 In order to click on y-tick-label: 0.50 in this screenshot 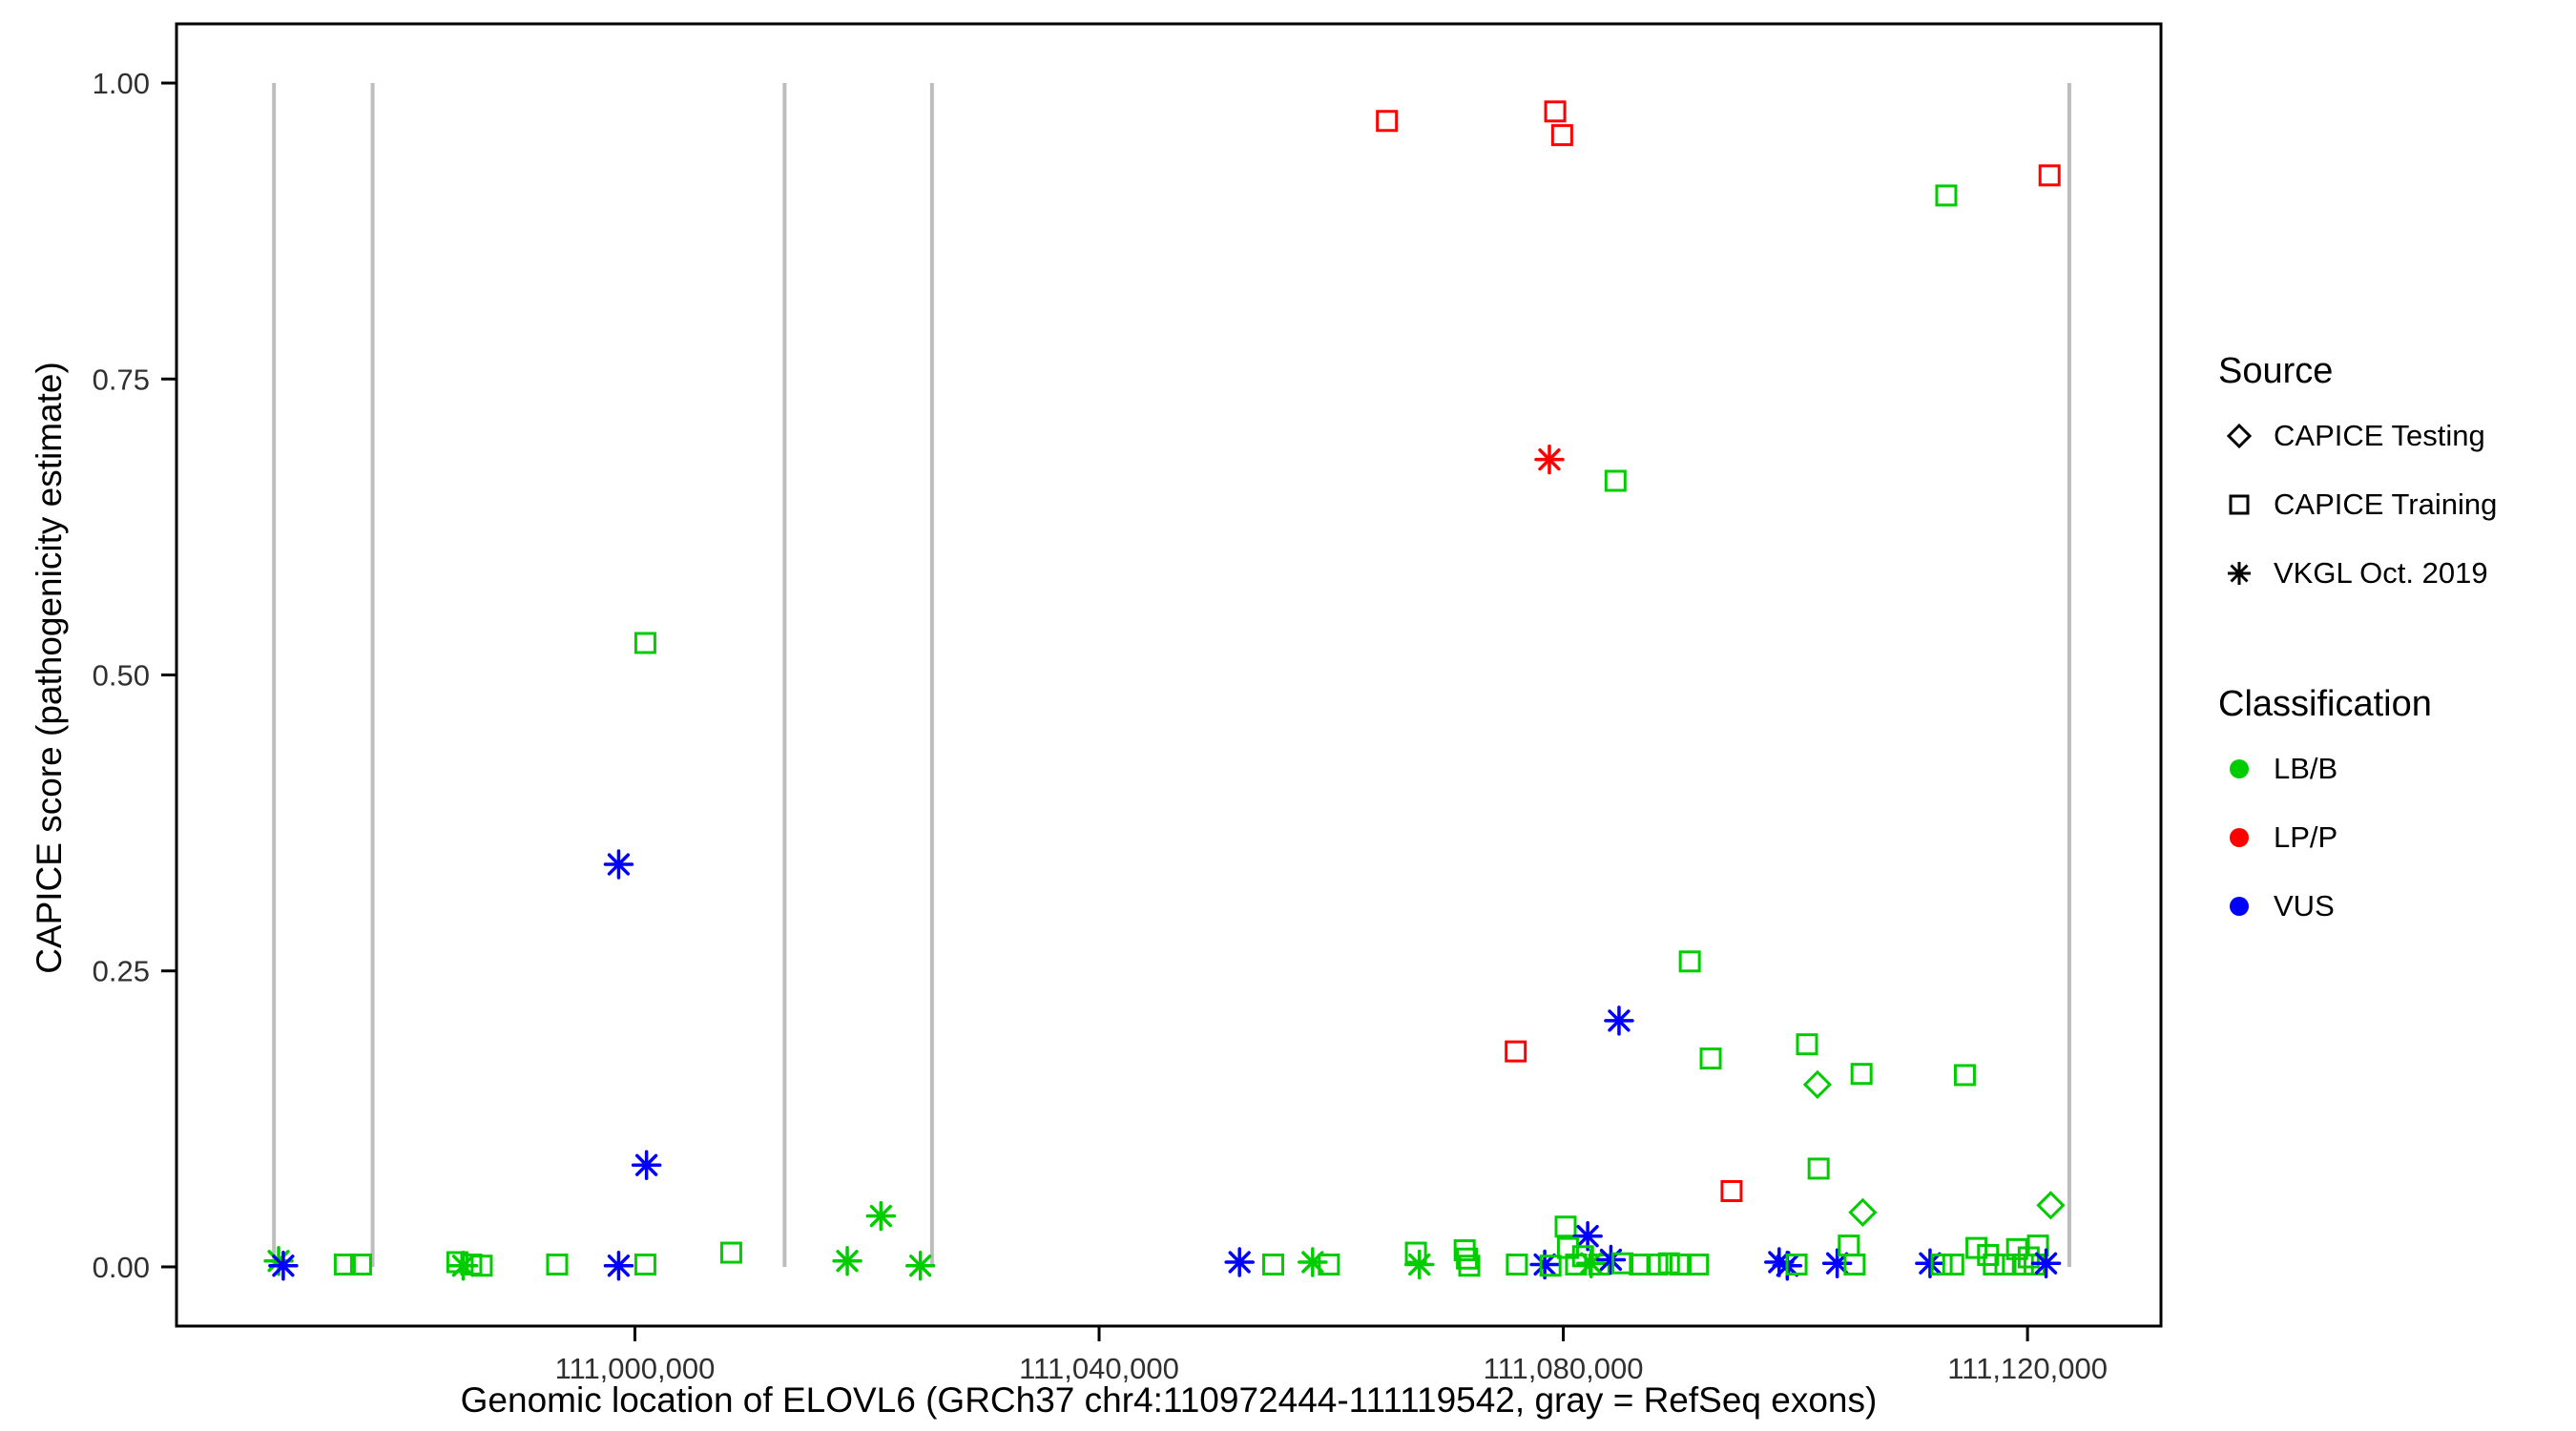, I will do `click(121, 676)`.